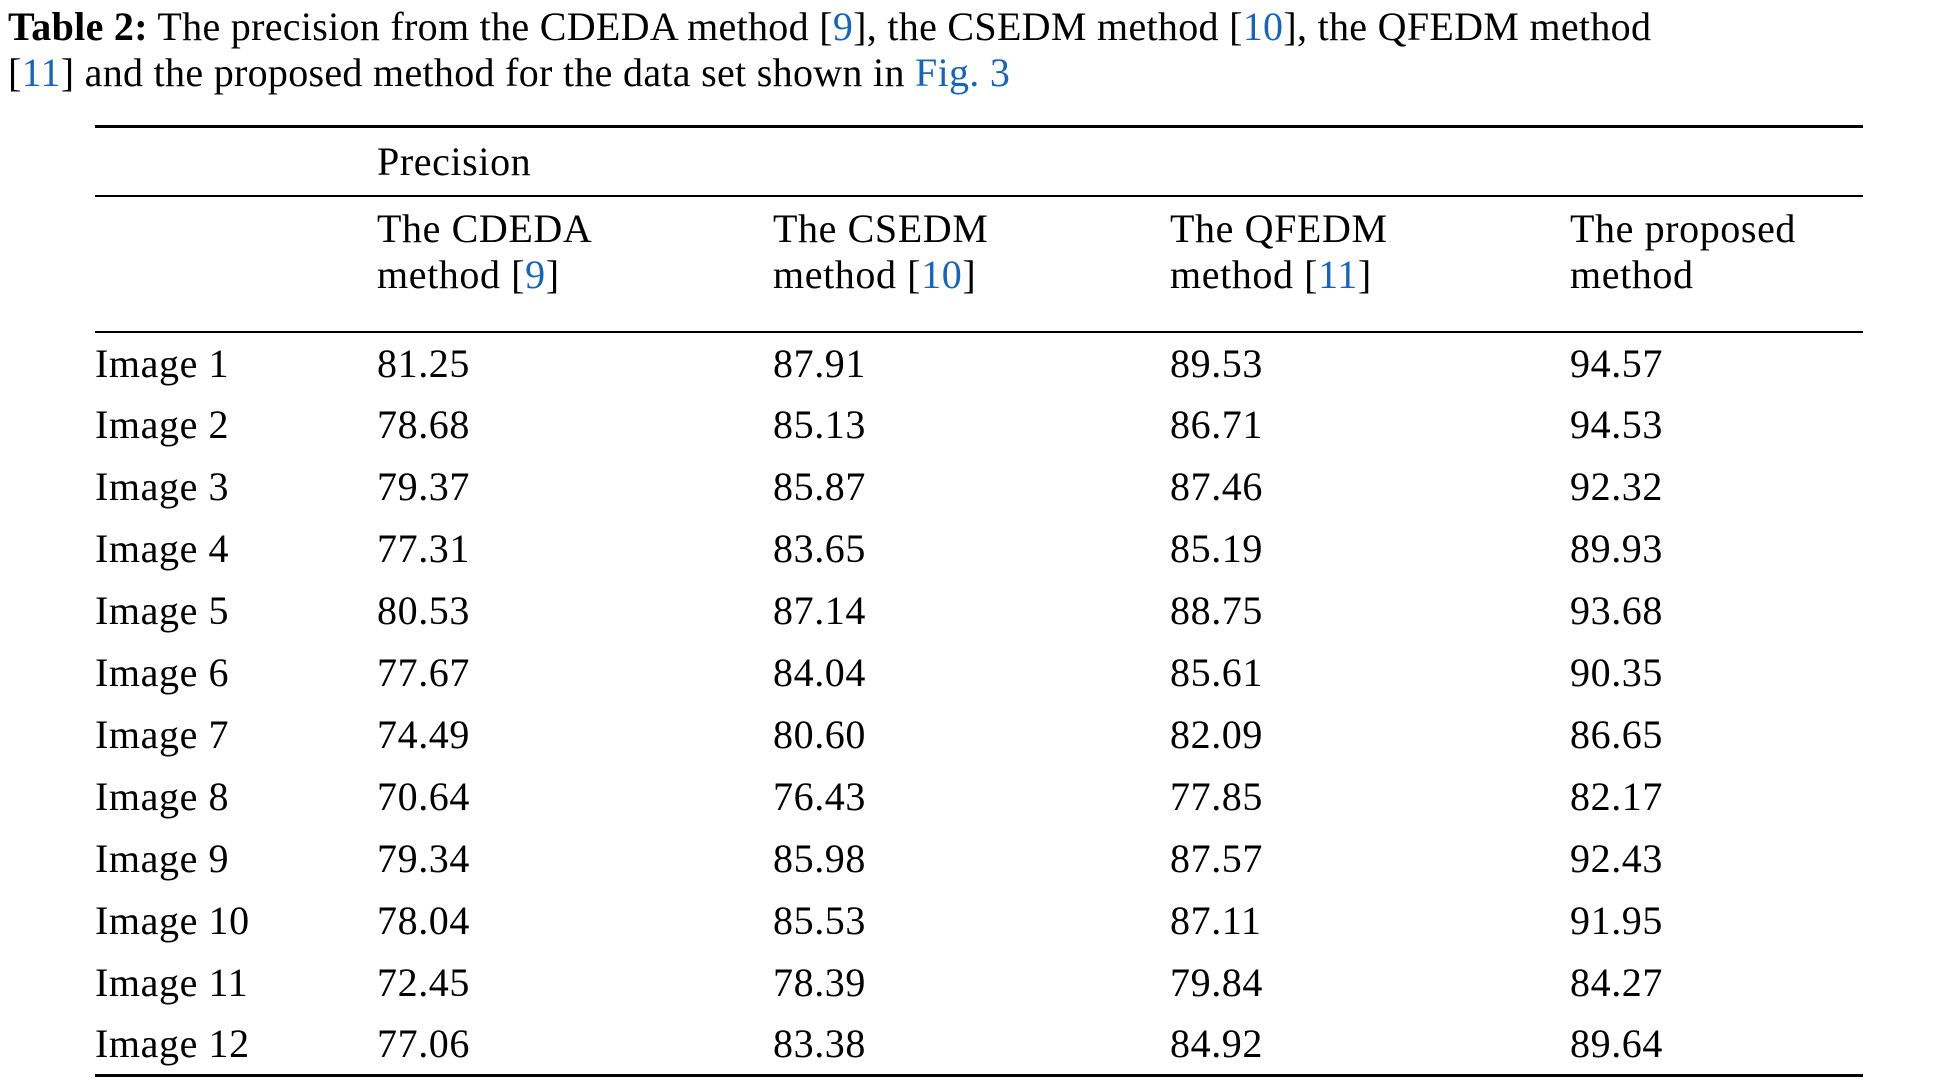 The height and width of the screenshot is (1092, 1954). What do you see at coordinates (1216, 858) in the screenshot?
I see `precision-value: 87.57` at bounding box center [1216, 858].